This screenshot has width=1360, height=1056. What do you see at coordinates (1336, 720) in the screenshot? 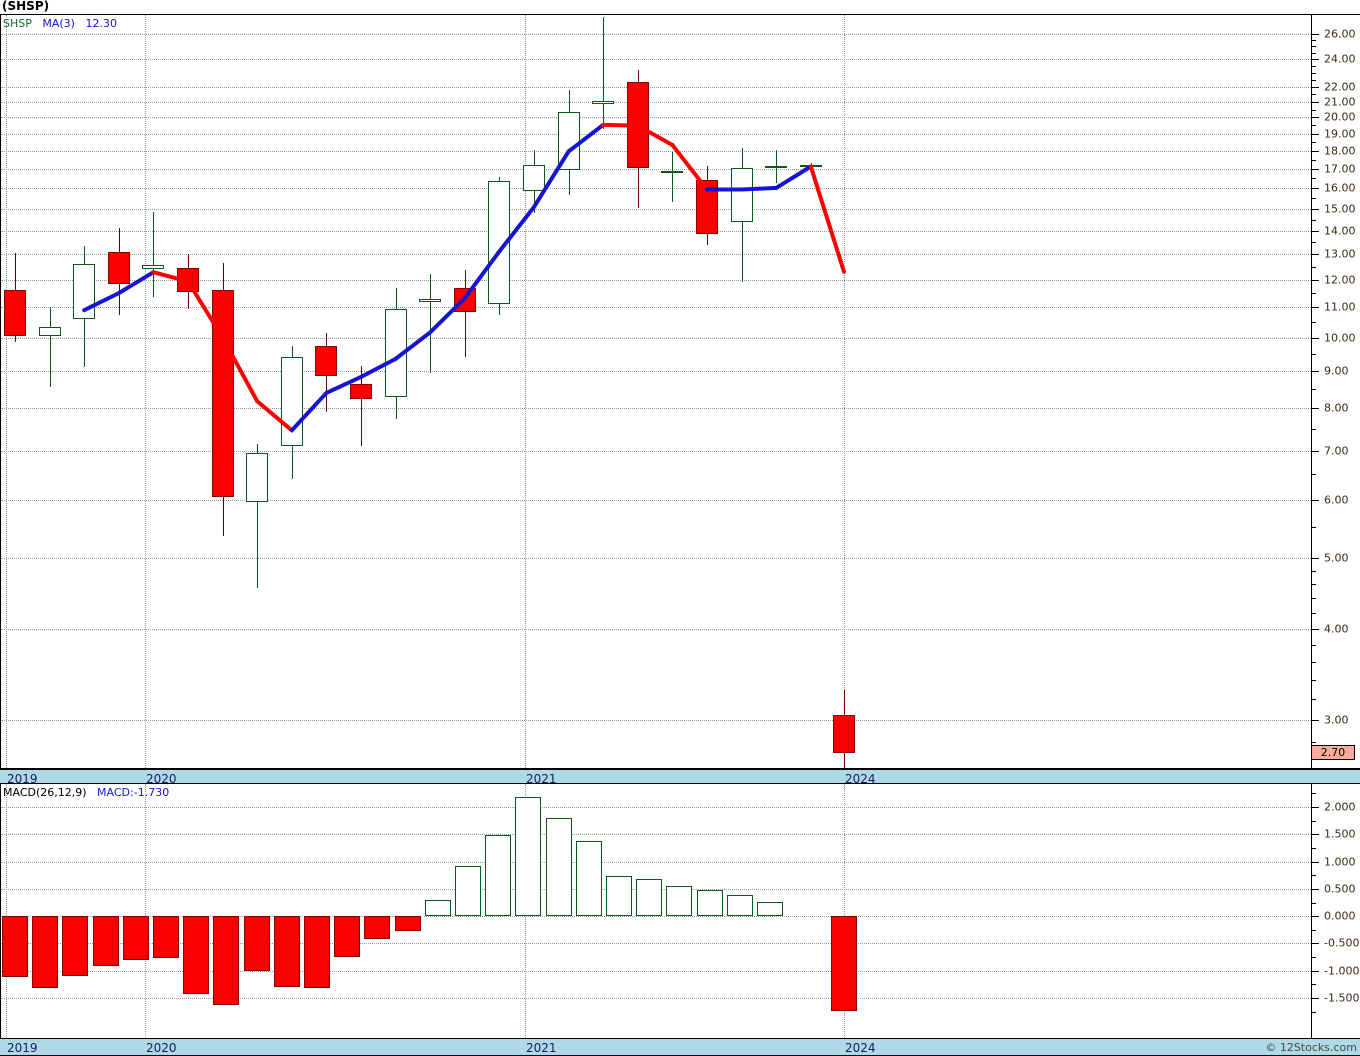
I see `price-tick-label: 3.00` at bounding box center [1336, 720].